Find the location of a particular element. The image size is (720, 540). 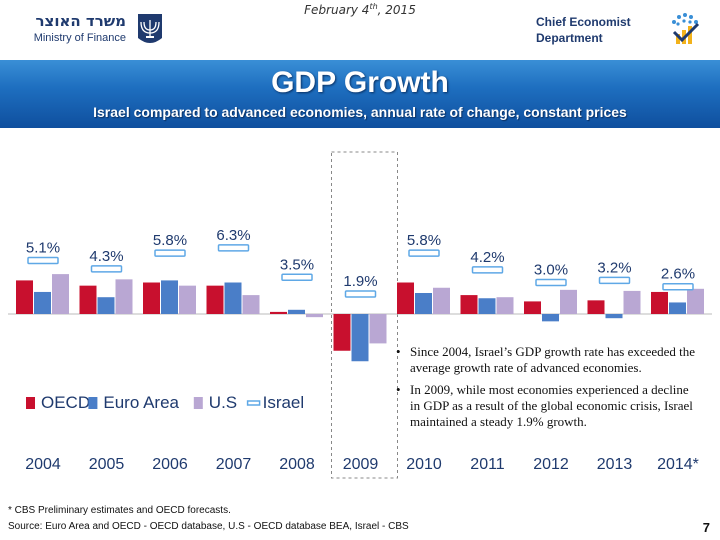

x-tick-label: 2014* is located at coordinates (678, 464).